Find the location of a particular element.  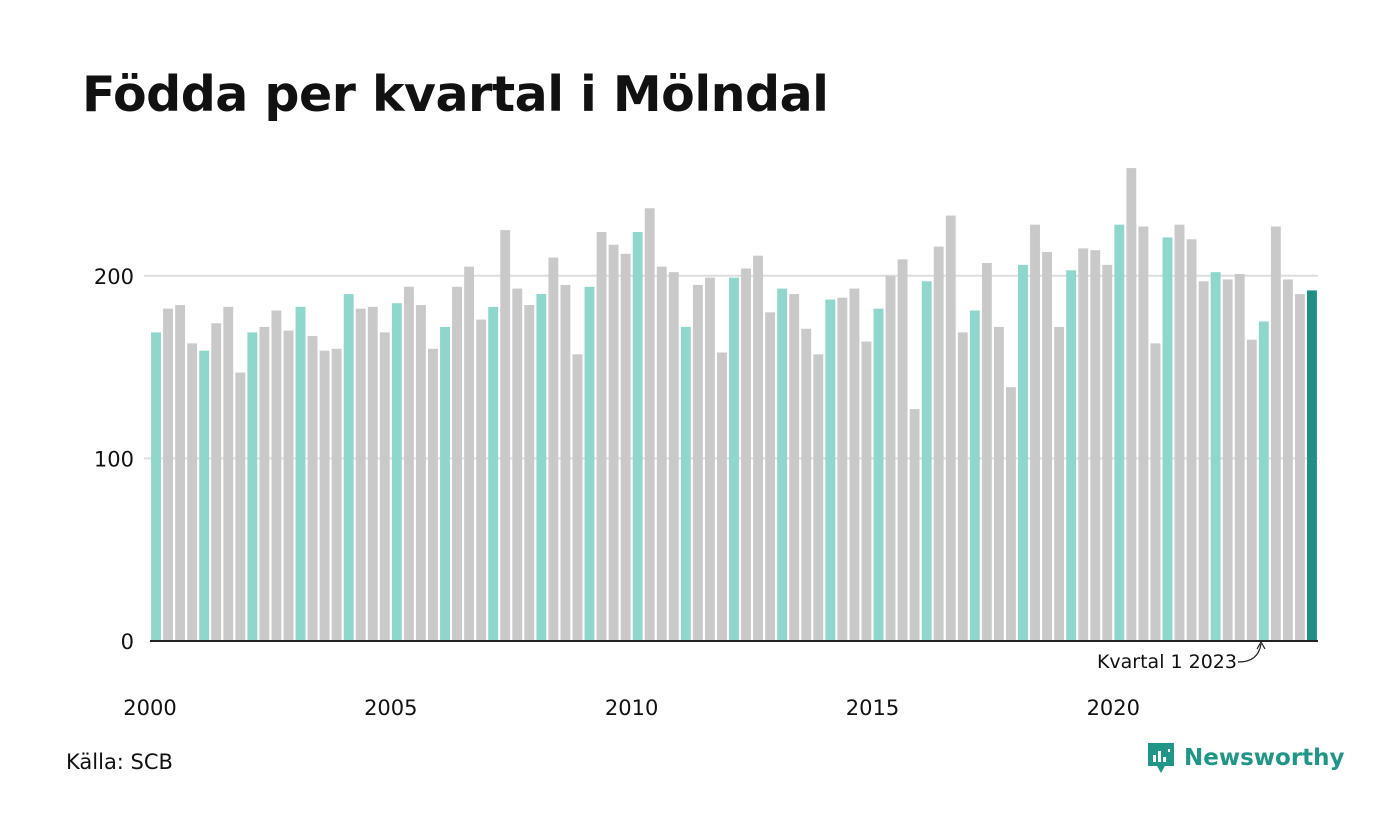

annotation-arrow is located at coordinates (1249, 653).